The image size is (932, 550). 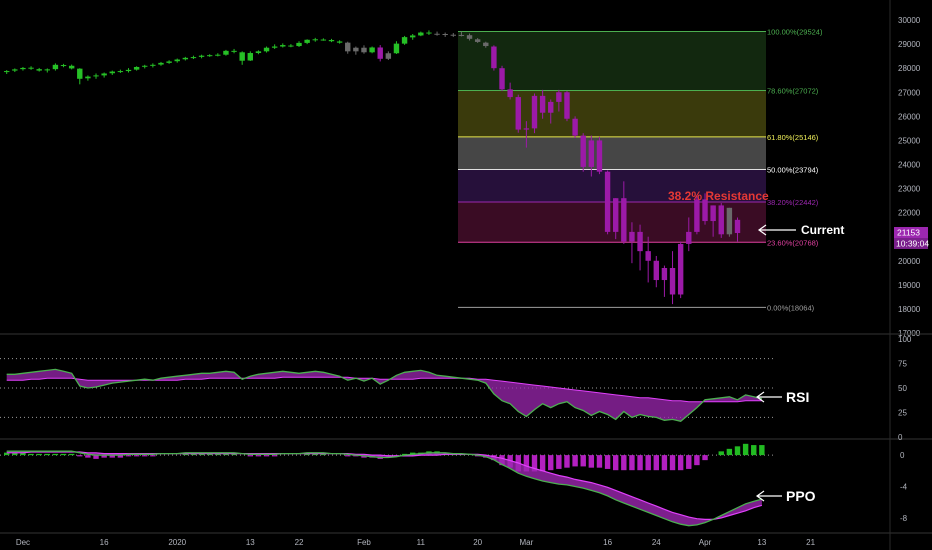 I want to click on price-tick-label: 28000, so click(x=909, y=68).